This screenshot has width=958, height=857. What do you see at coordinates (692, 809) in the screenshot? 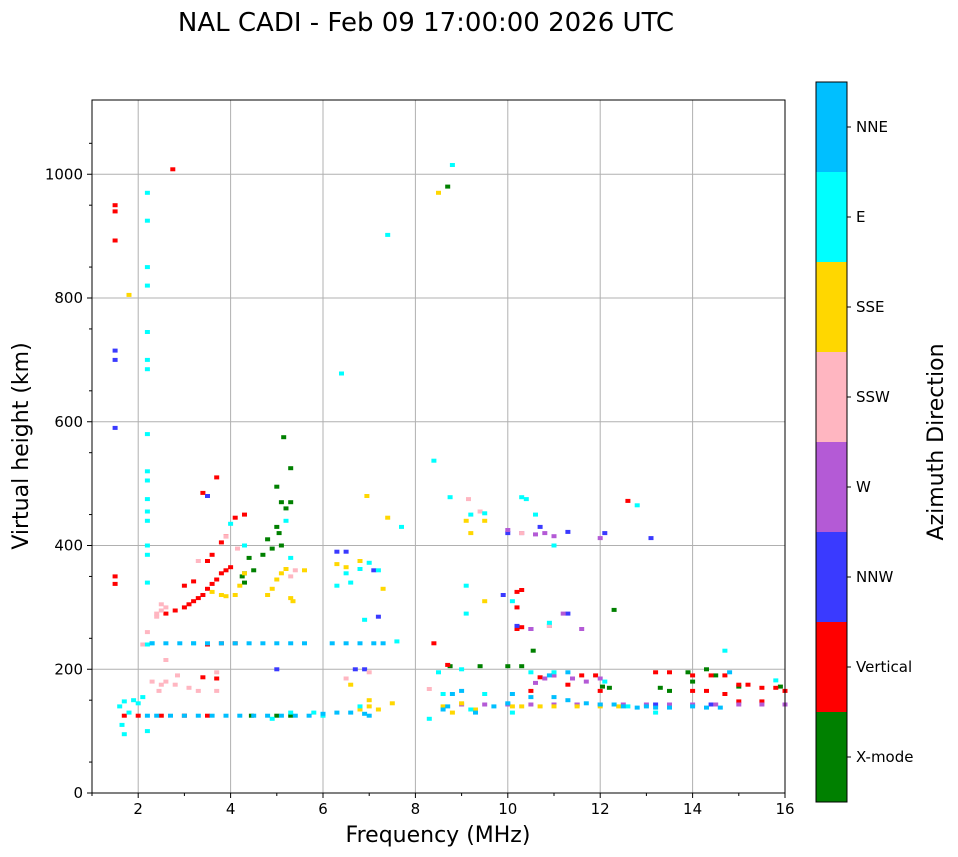
I see `x-tick-label: 14` at bounding box center [692, 809].